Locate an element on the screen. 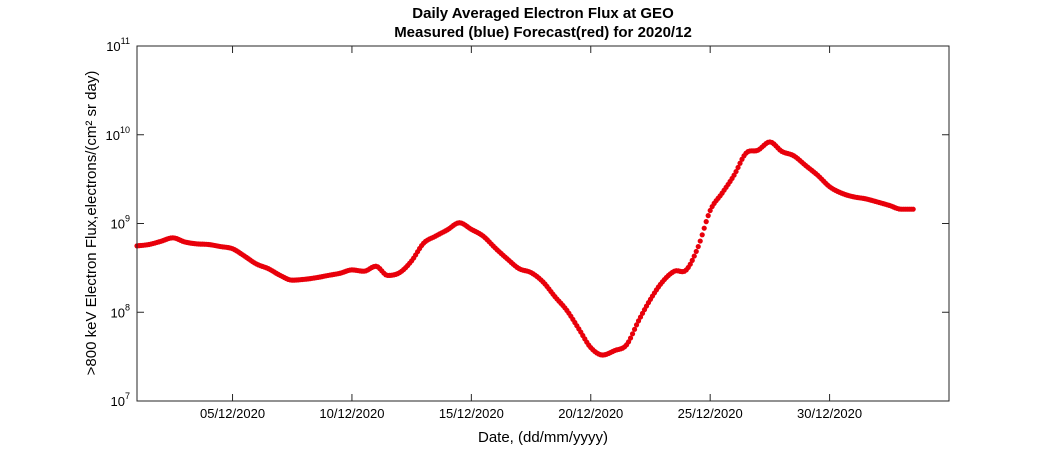 The image size is (1050, 450). x-tick-label: 05/12/2020 is located at coordinates (232, 413).